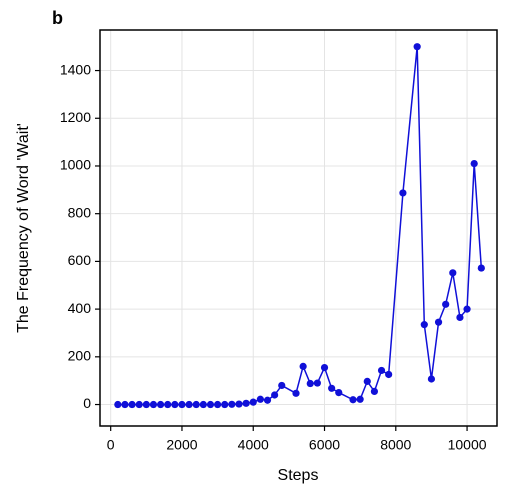 The width and height of the screenshot is (506, 491). What do you see at coordinates (80, 212) in the screenshot?
I see `y-tick-label: 800` at bounding box center [80, 212].